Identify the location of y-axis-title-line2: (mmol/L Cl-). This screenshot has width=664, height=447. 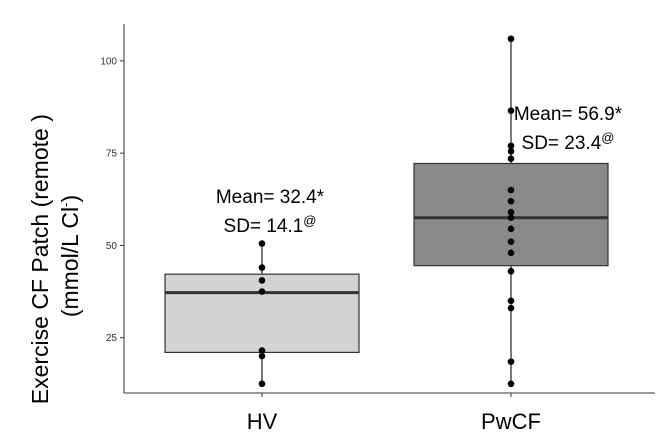
(70, 256).